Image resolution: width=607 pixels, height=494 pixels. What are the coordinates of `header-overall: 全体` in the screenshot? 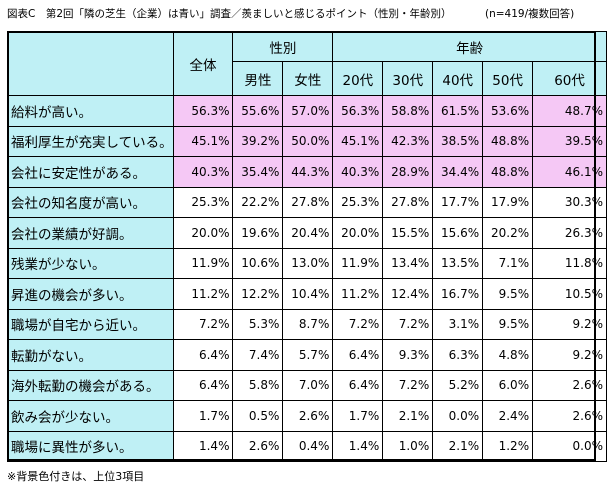 It's located at (203, 63).